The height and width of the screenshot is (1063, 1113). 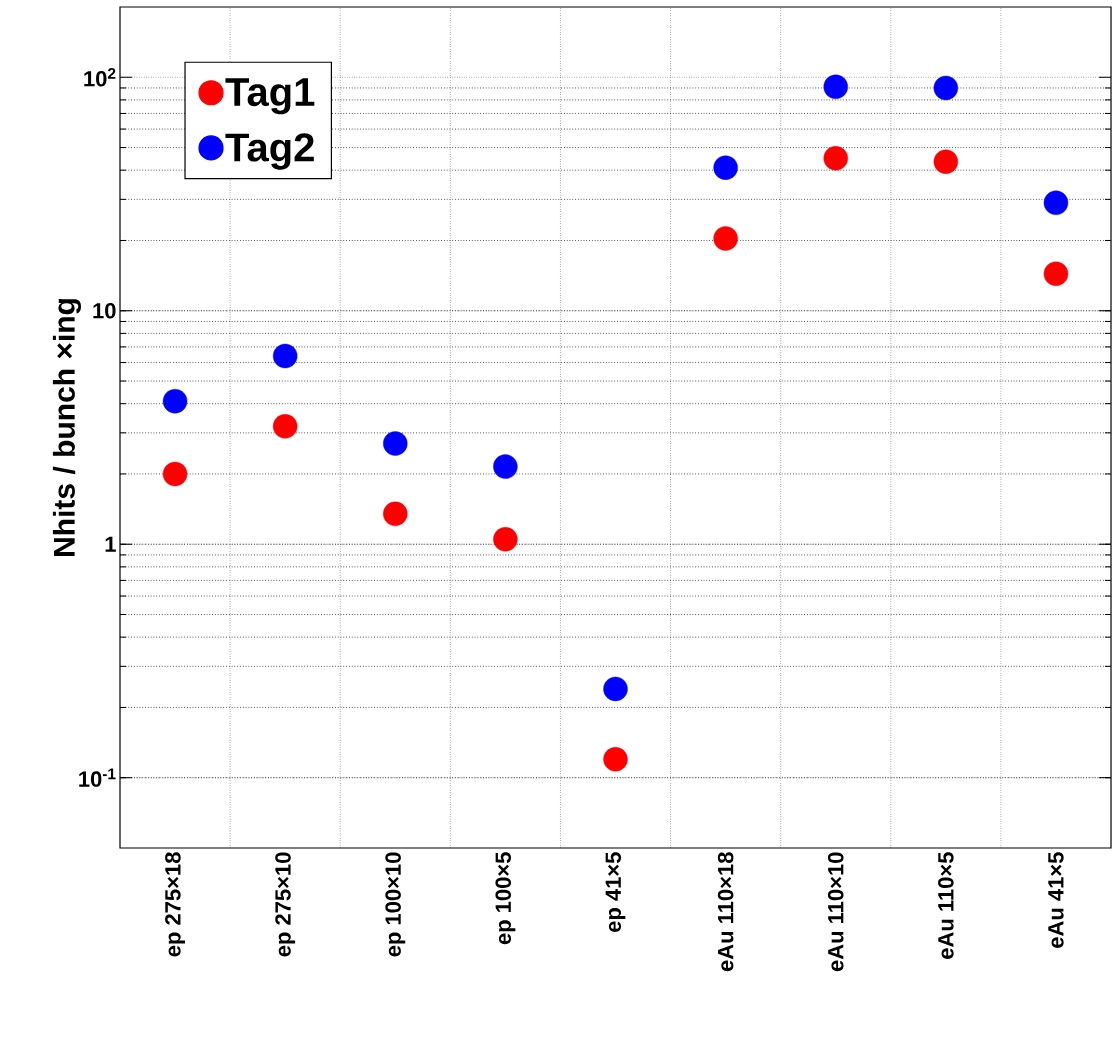 I want to click on y-tick-label: 10, so click(x=104, y=310).